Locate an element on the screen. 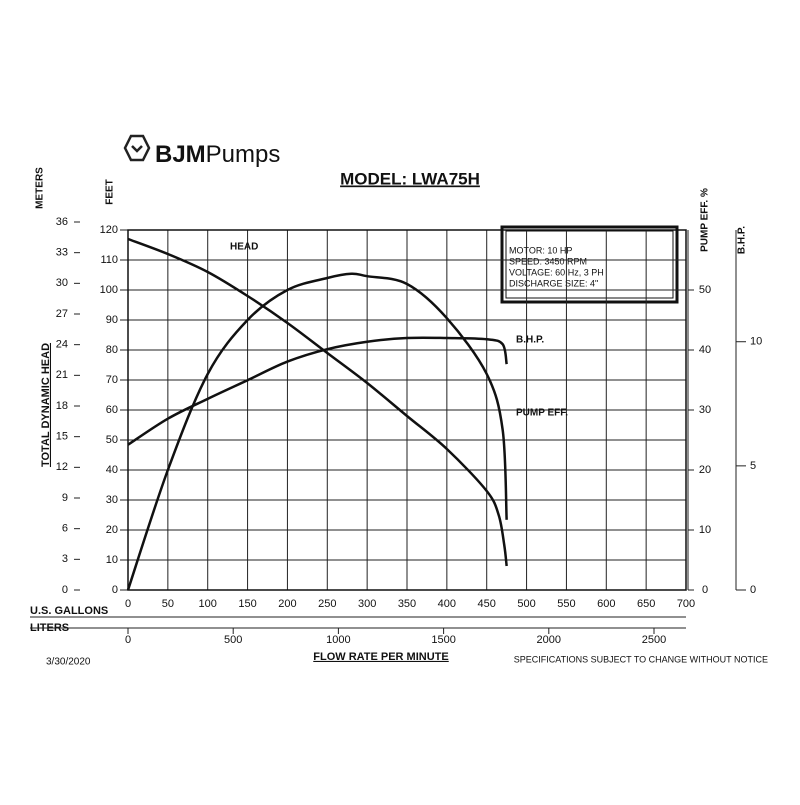  gallons-label: U.S. GALLONS is located at coordinates (69, 611).